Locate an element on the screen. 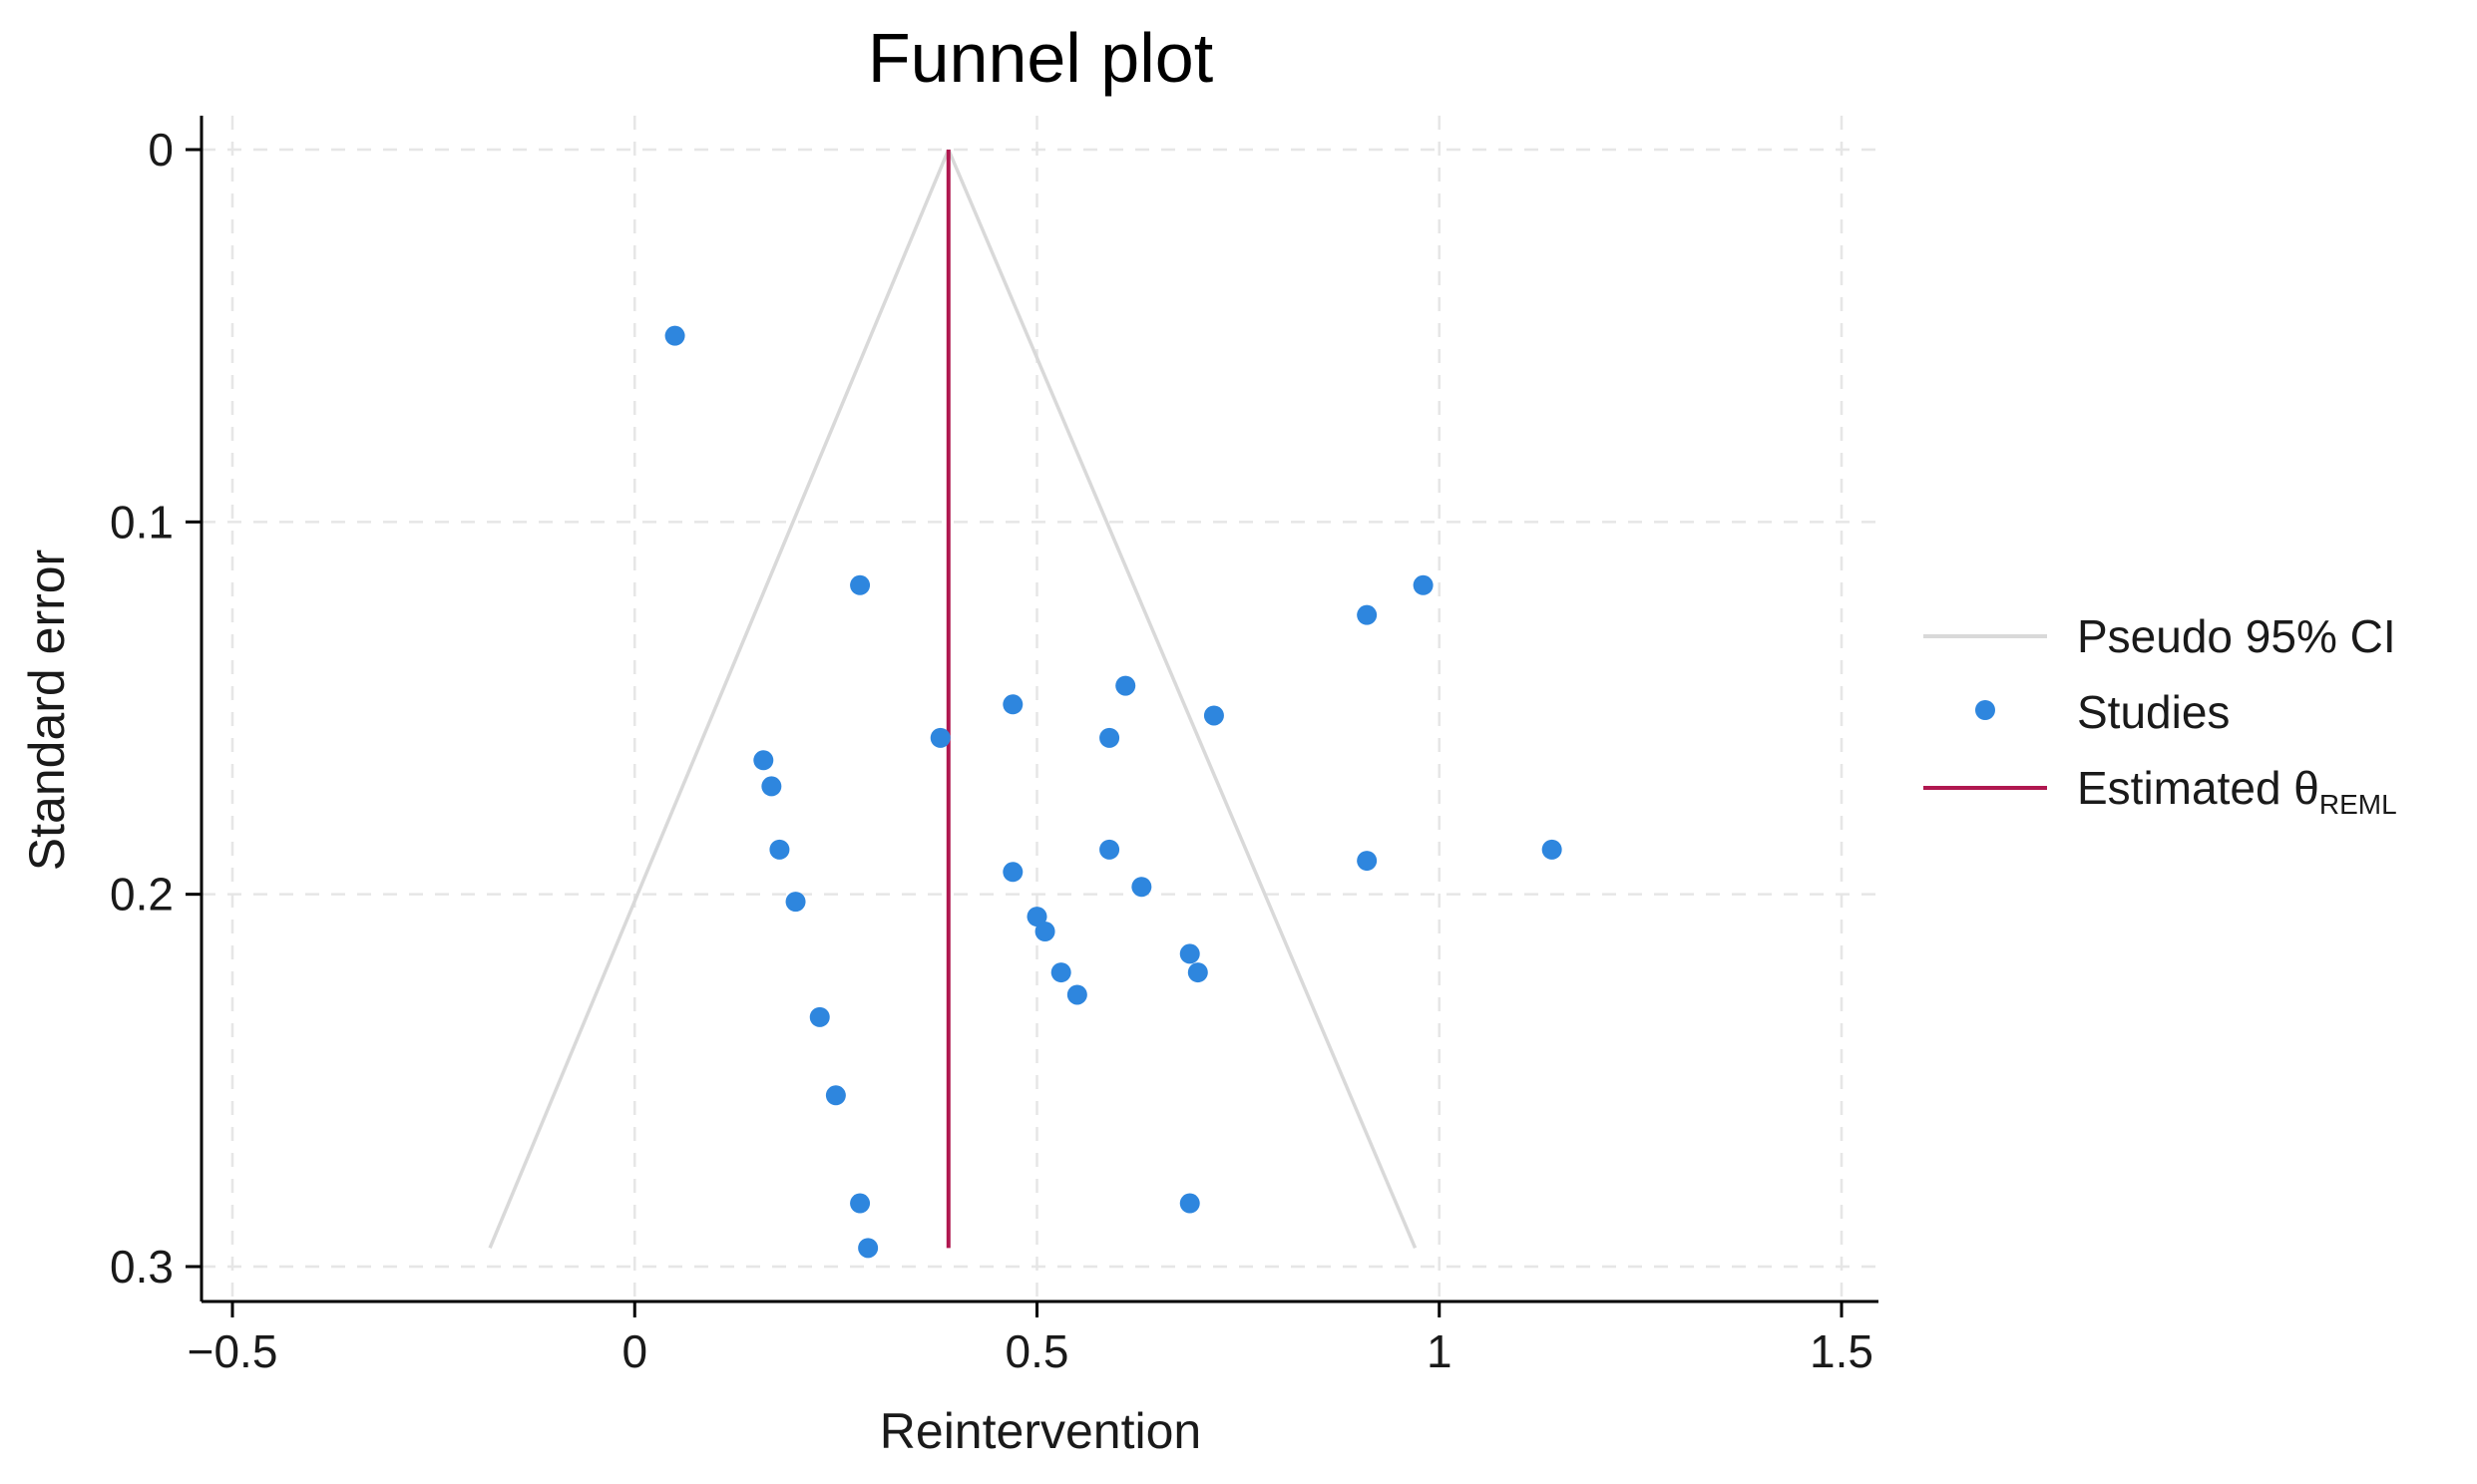  legend-item-2: Estimated θREML is located at coordinates (2160, 791).